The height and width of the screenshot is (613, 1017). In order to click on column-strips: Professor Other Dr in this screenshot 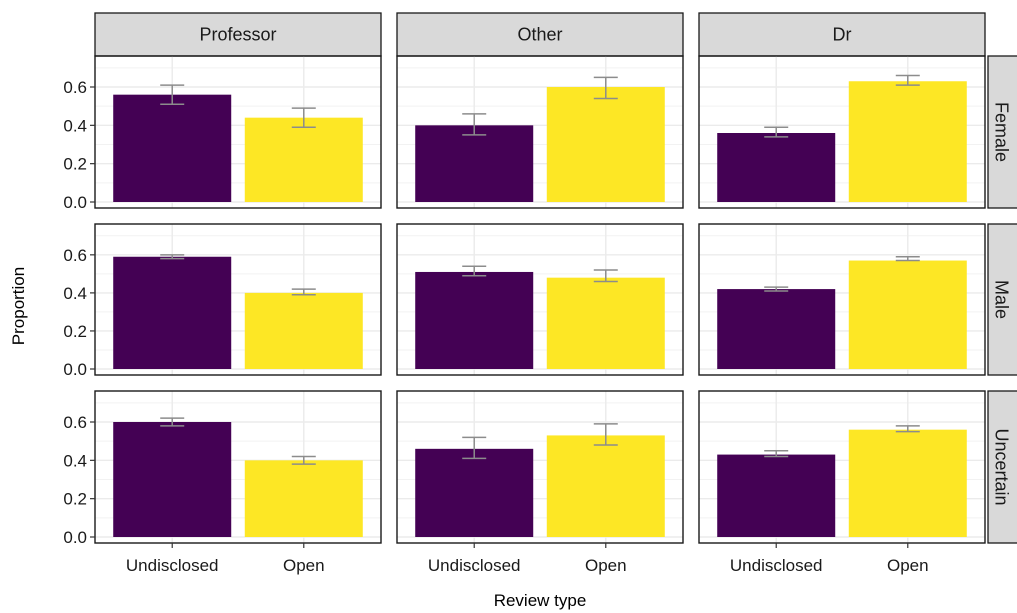, I will do `click(540, 34)`.